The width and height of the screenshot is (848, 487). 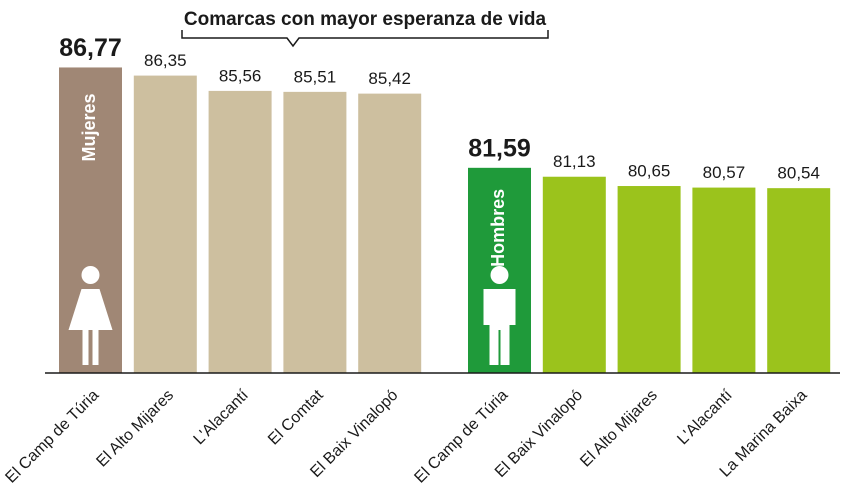 What do you see at coordinates (165, 60) in the screenshot?
I see `value-label: 86,35` at bounding box center [165, 60].